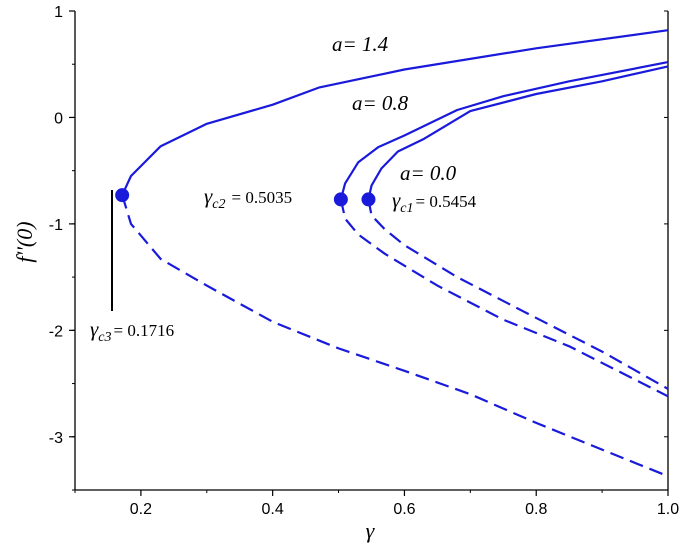  Describe the element at coordinates (56, 225) in the screenshot. I see `y-tick-label: -1` at that location.